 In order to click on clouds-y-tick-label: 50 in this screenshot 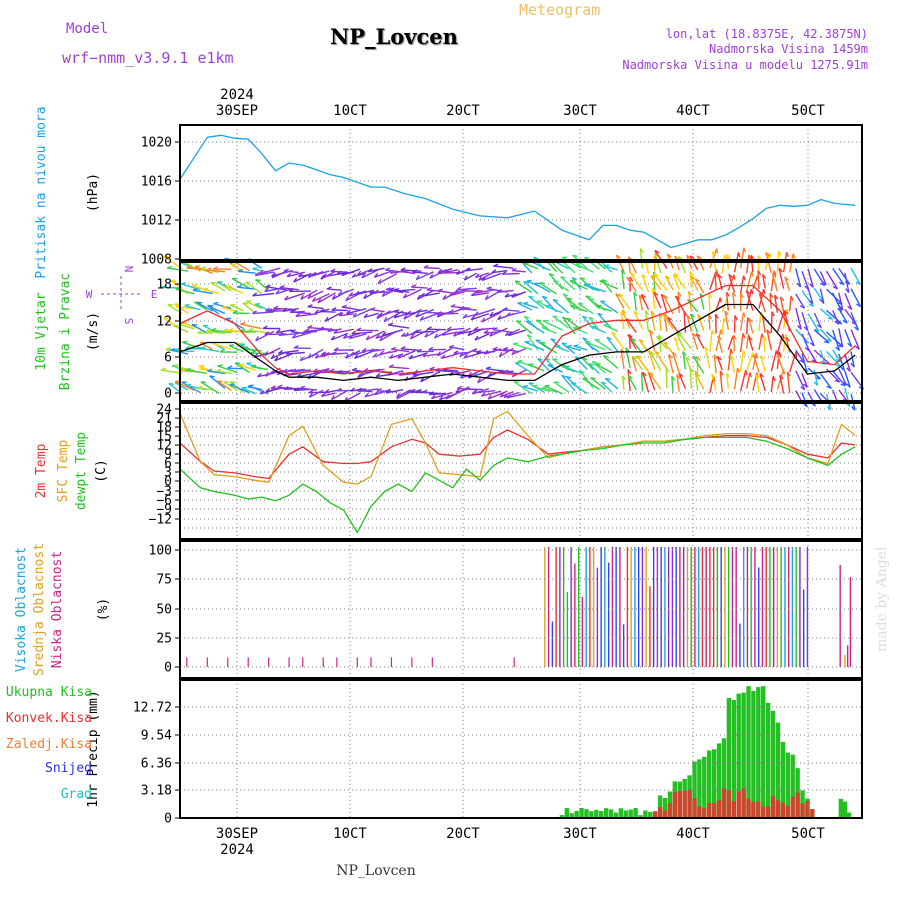, I will do `click(164, 610)`.